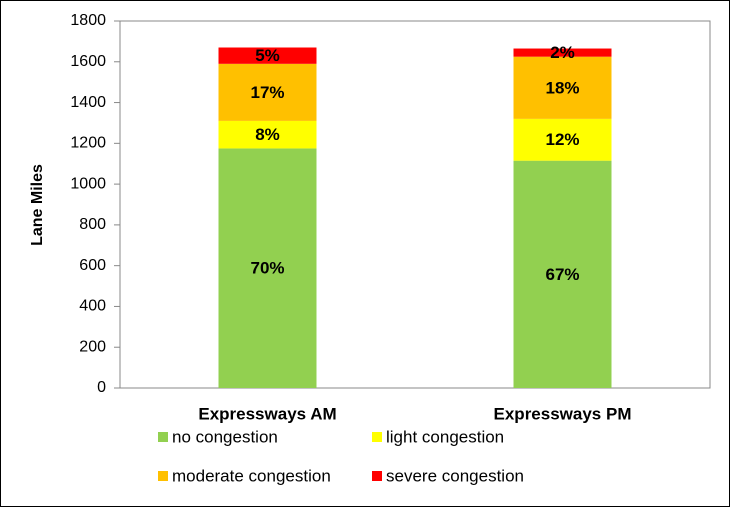 This screenshot has height=512, width=730. I want to click on data-label: 12%, so click(562, 139).